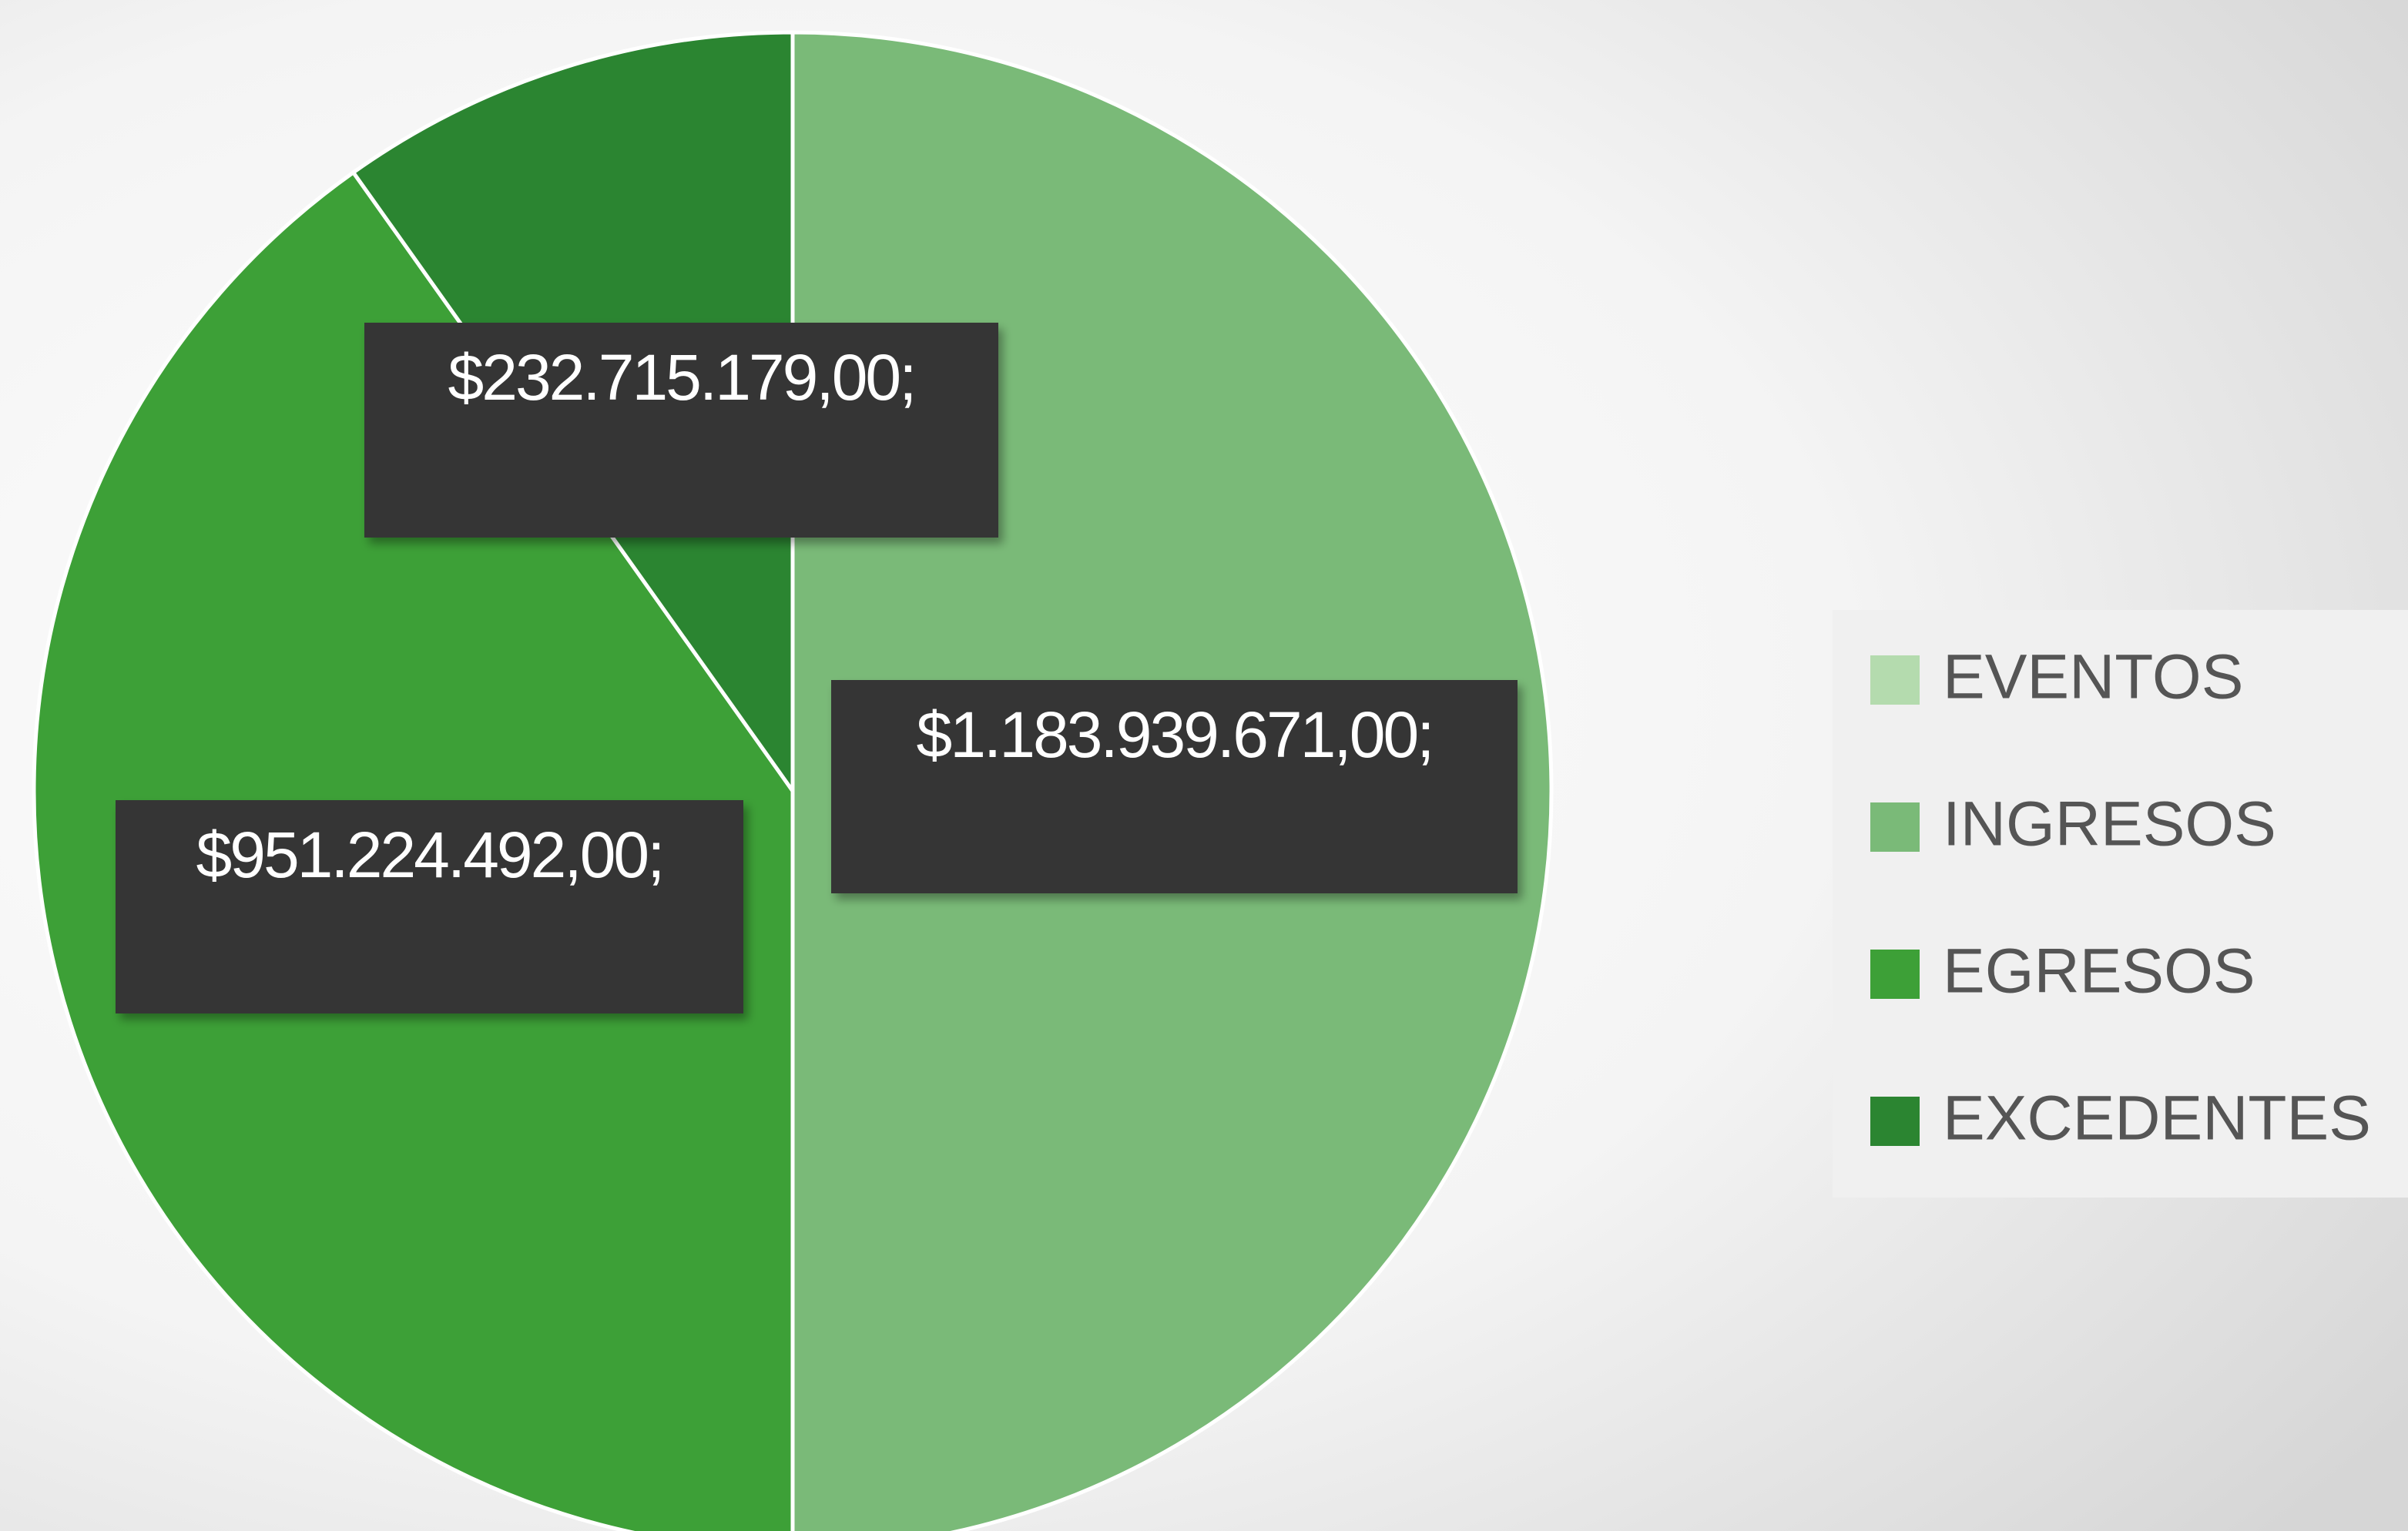 This screenshot has height=1531, width=2408. Describe the element at coordinates (2099, 972) in the screenshot. I see `legend-label: EGRESOS` at that location.